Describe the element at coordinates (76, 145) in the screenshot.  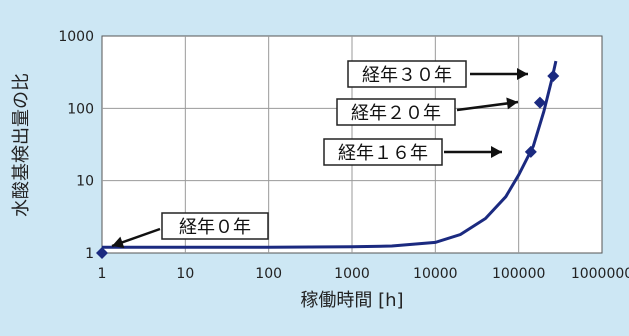
I see `y-tick-labels: 1 10 100 1000` at that location.